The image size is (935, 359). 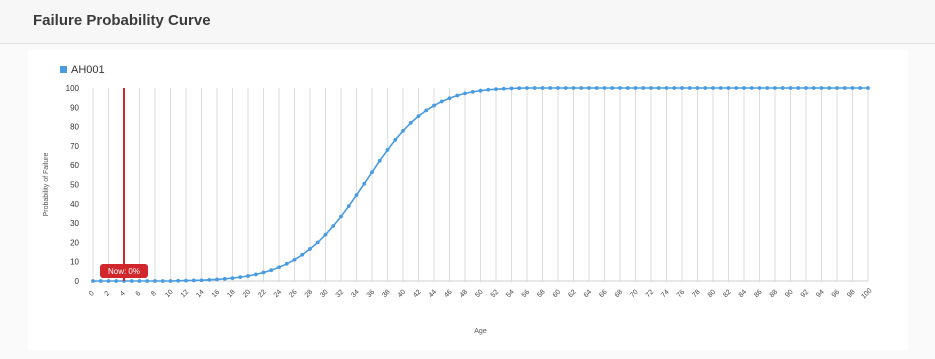 I want to click on legend: AH001, so click(x=82, y=70).